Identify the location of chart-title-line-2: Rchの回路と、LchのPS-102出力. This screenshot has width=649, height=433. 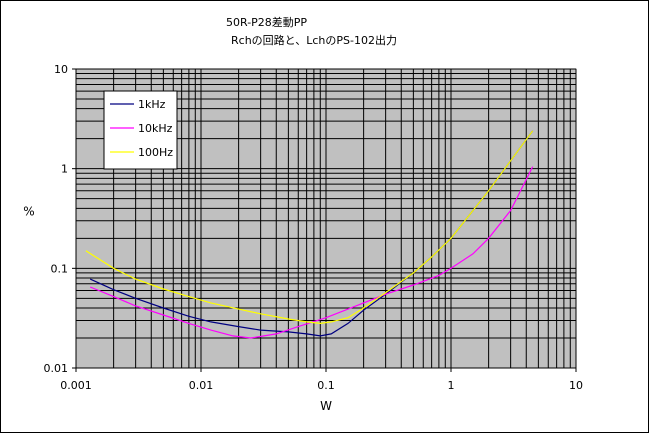
(314, 40).